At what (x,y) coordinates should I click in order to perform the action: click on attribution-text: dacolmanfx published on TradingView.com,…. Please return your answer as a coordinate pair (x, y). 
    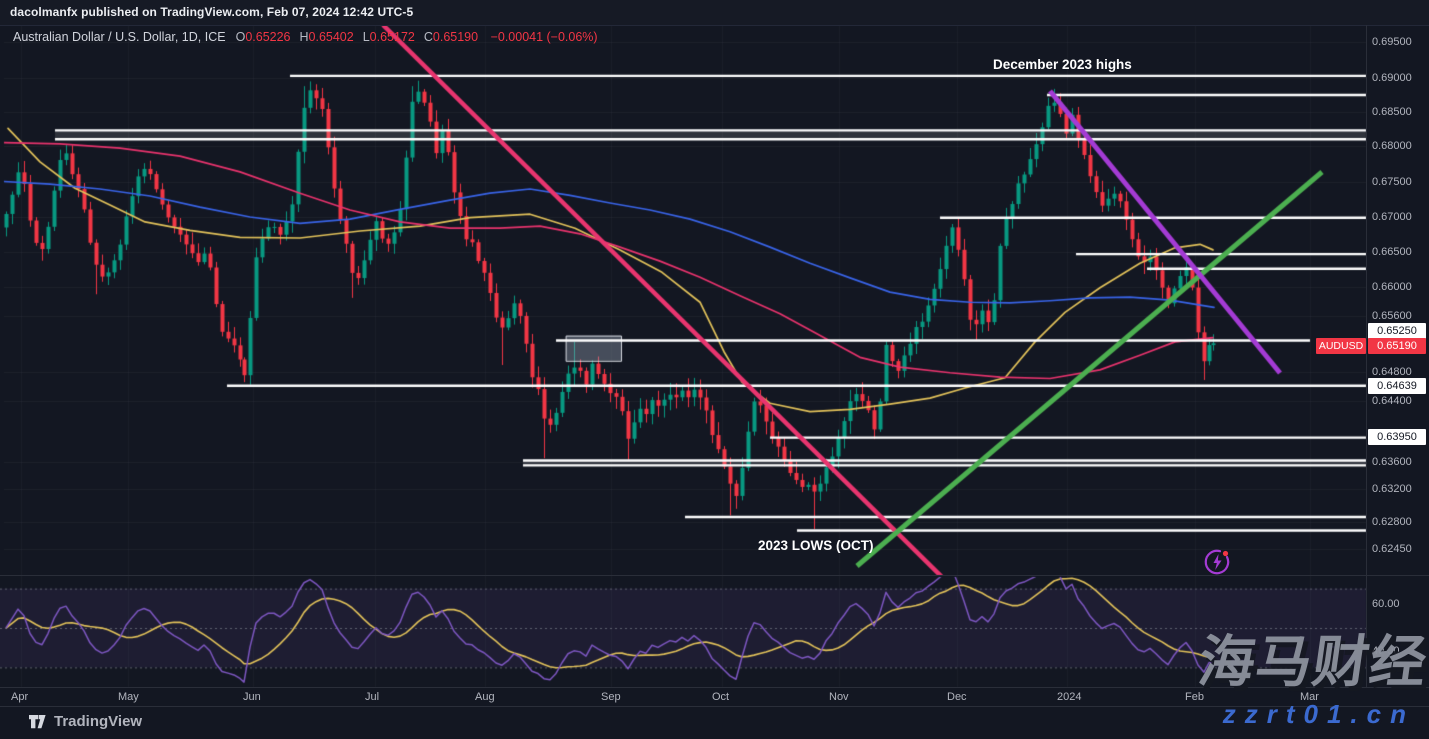
    Looking at the image, I should click on (212, 12).